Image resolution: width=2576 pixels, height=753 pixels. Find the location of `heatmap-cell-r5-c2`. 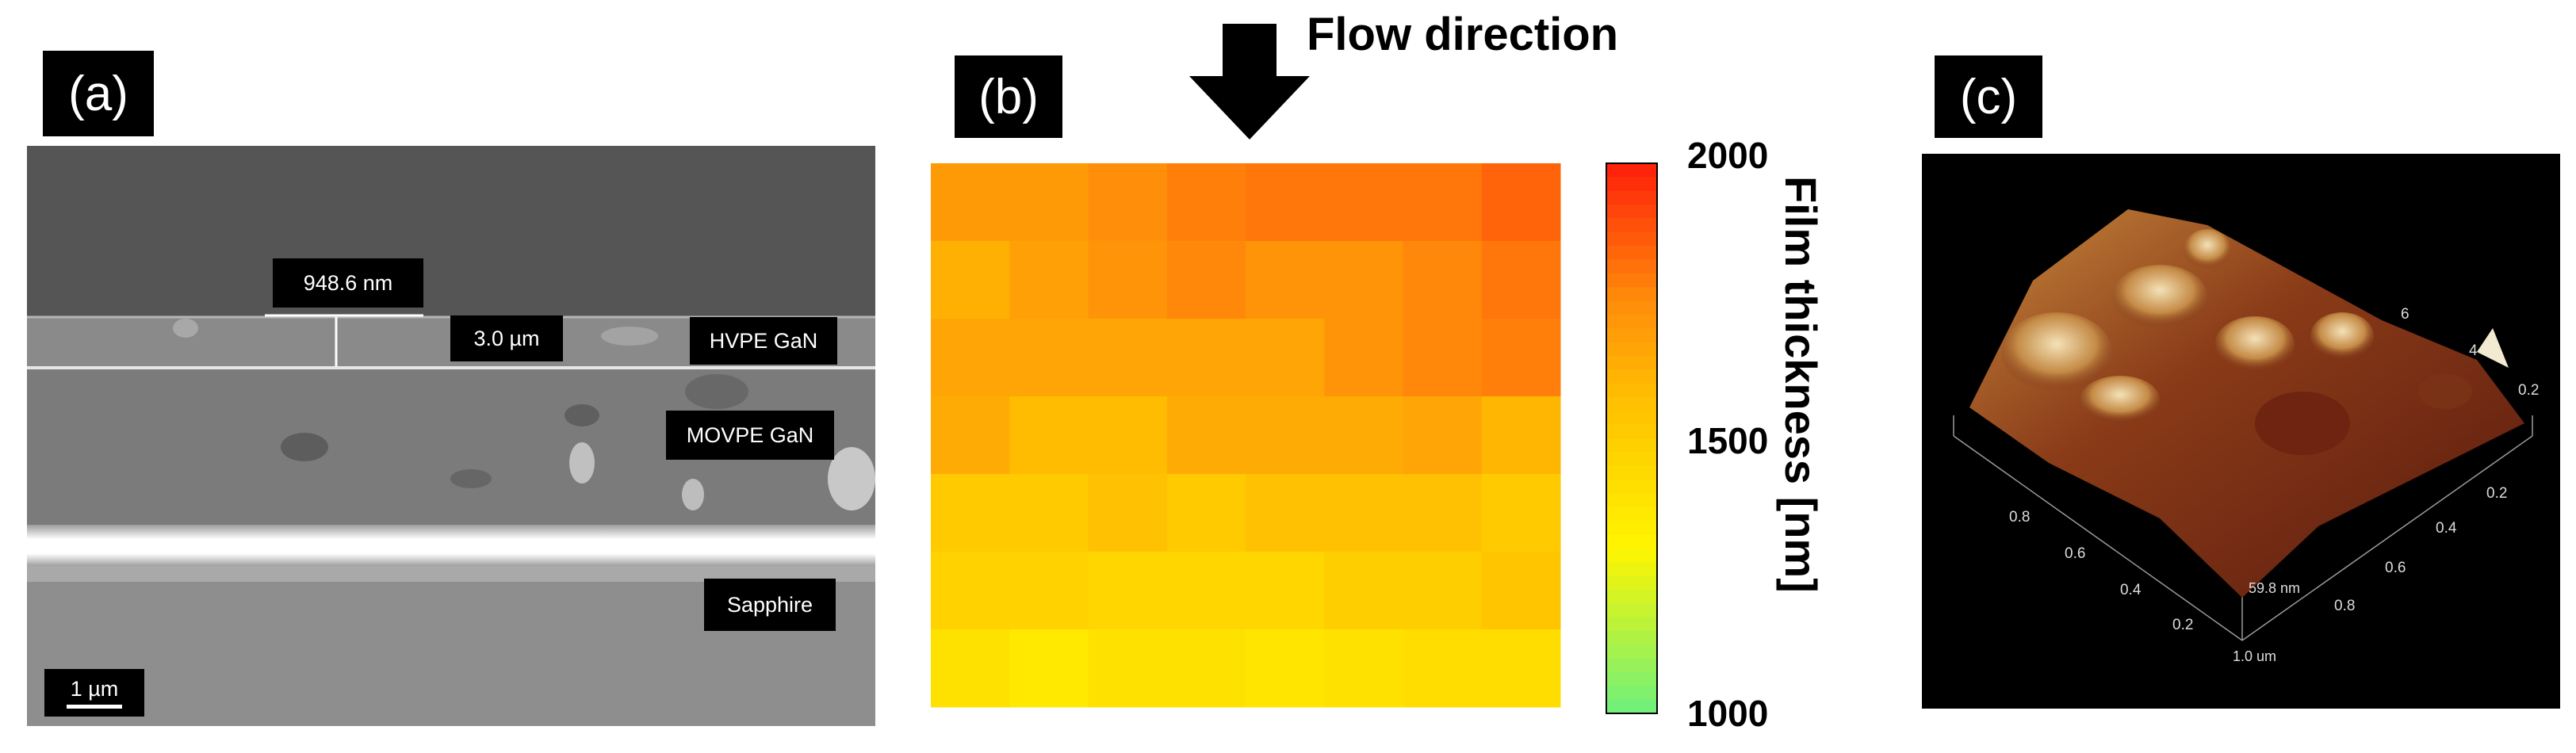

heatmap-cell-r5-c2 is located at coordinates (1128, 591).